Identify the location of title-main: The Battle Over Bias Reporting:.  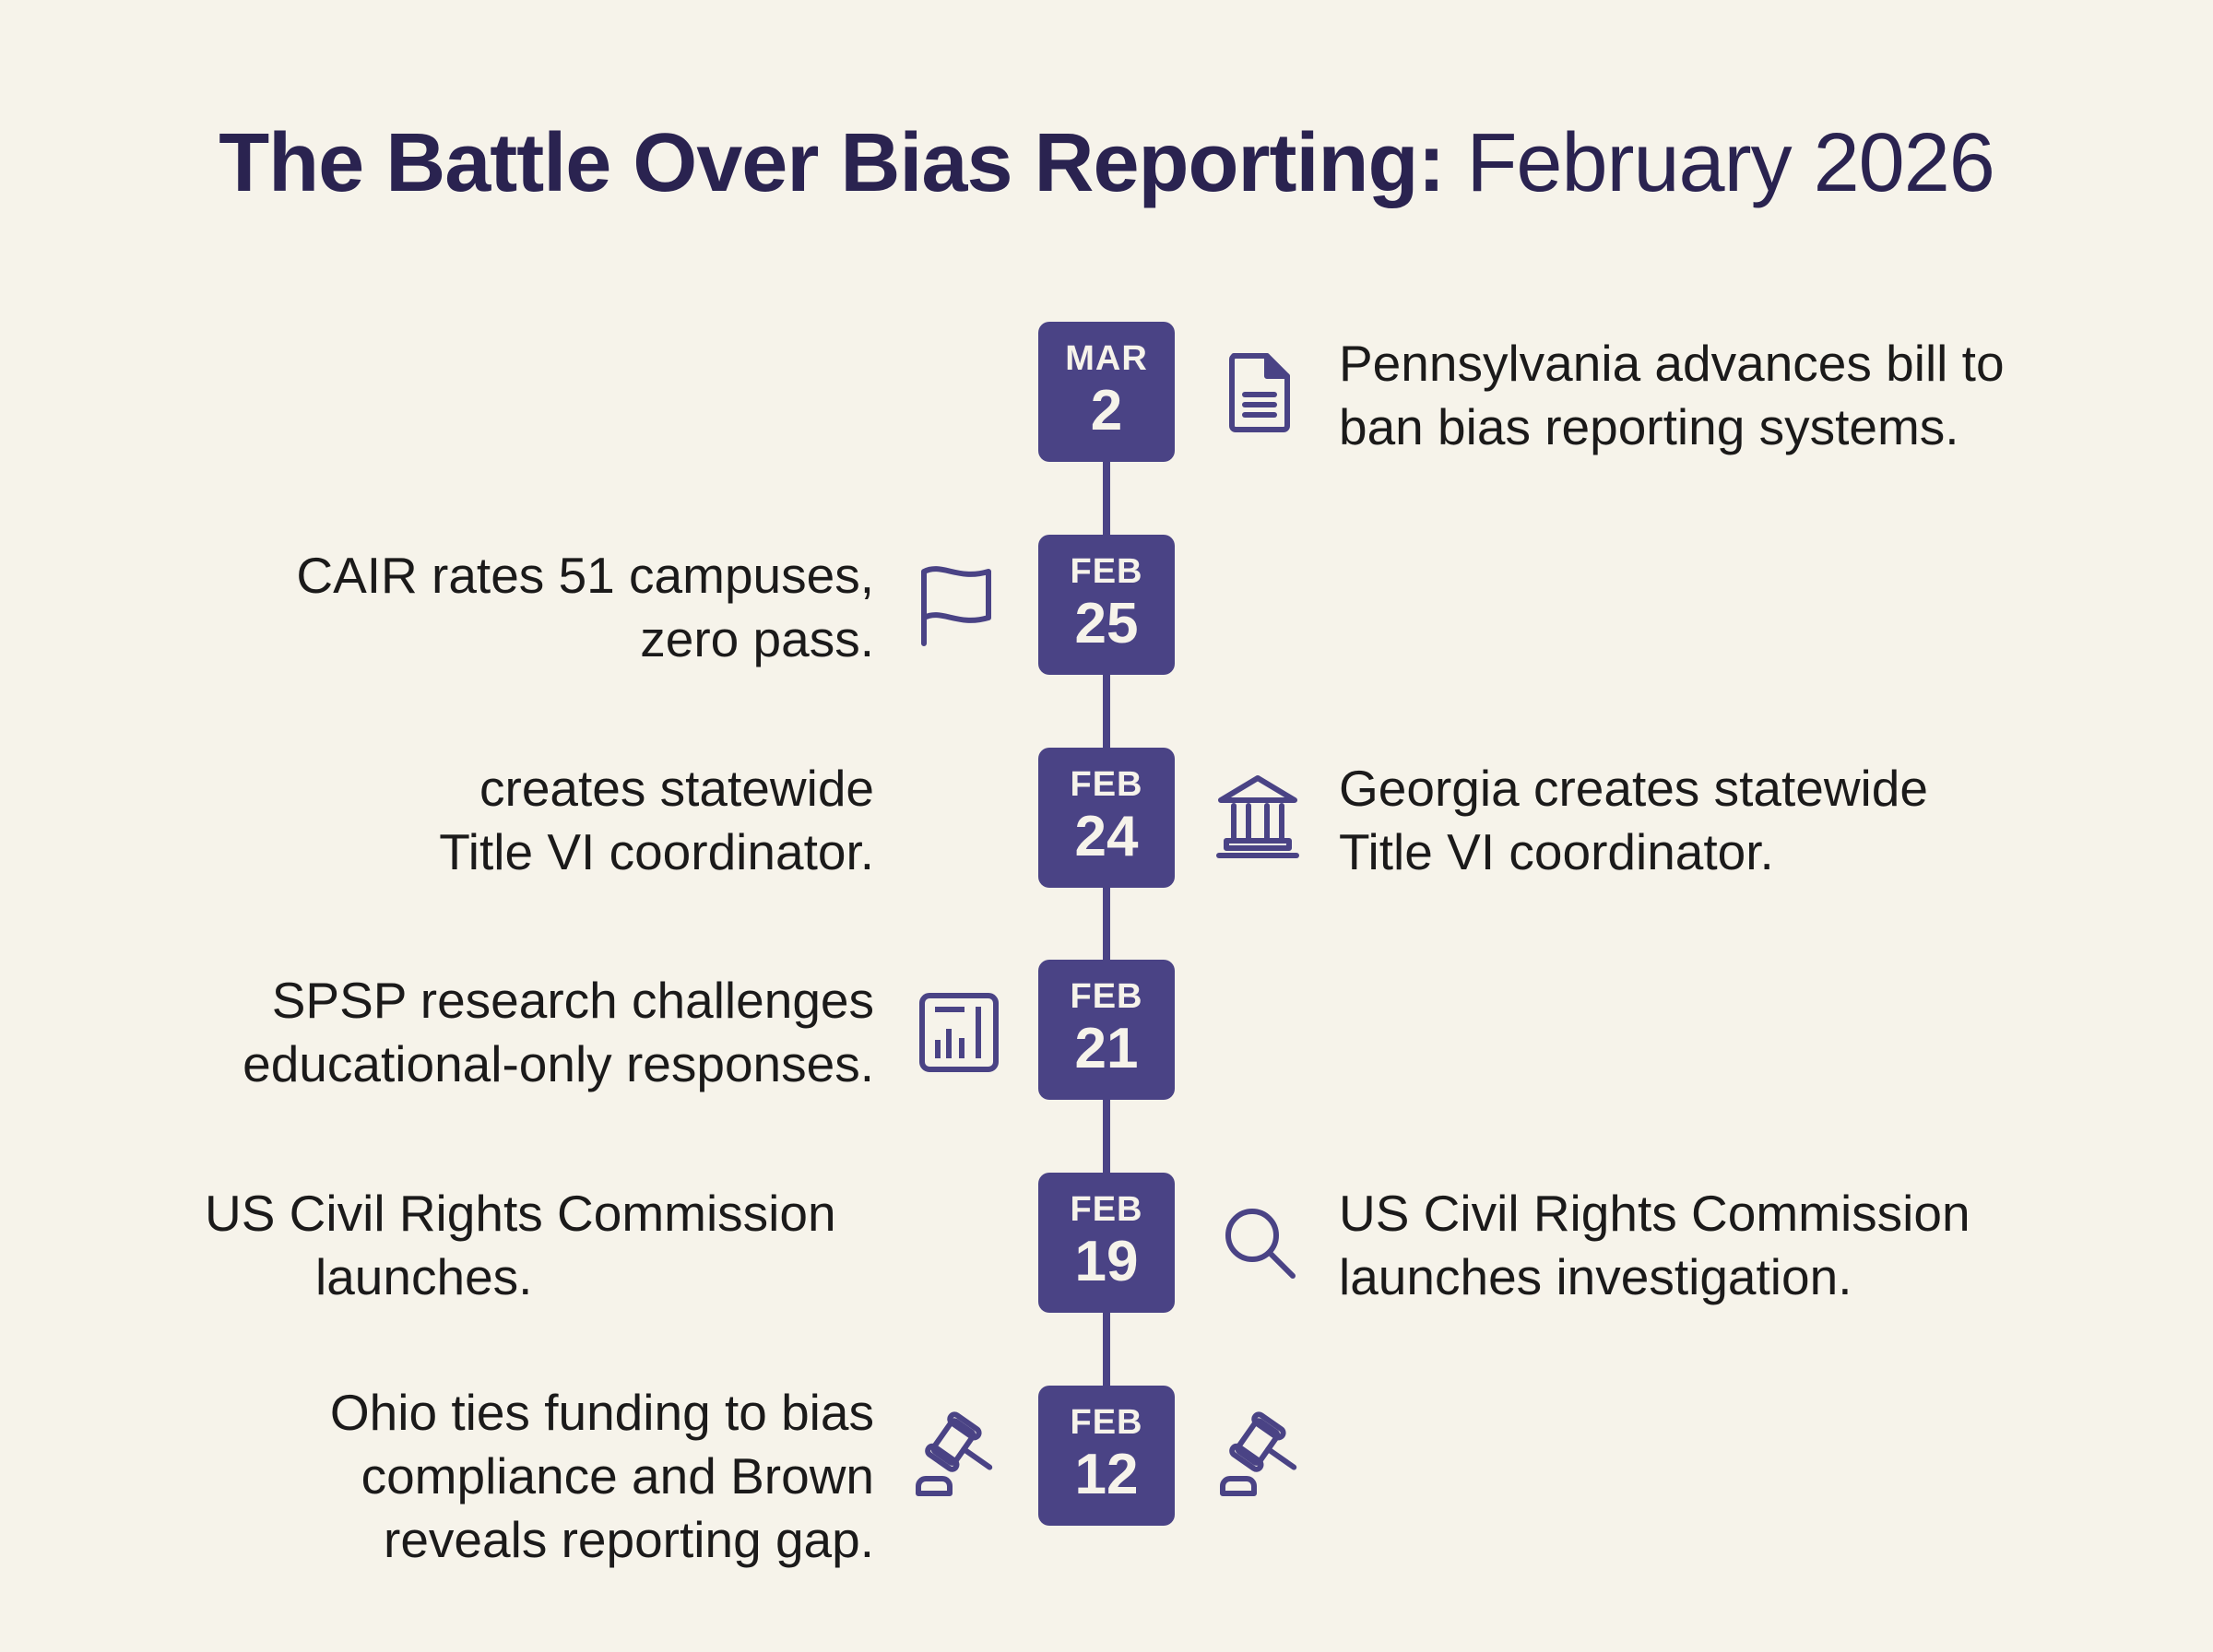
(832, 163).